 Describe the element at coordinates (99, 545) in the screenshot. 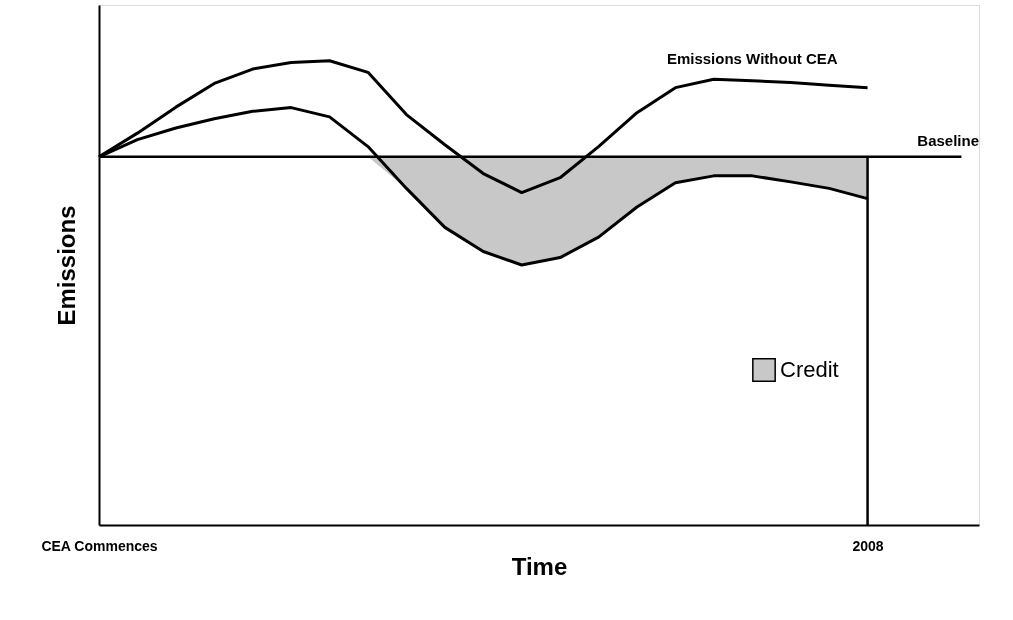

I see `x-tick-label: CEA Commences` at that location.